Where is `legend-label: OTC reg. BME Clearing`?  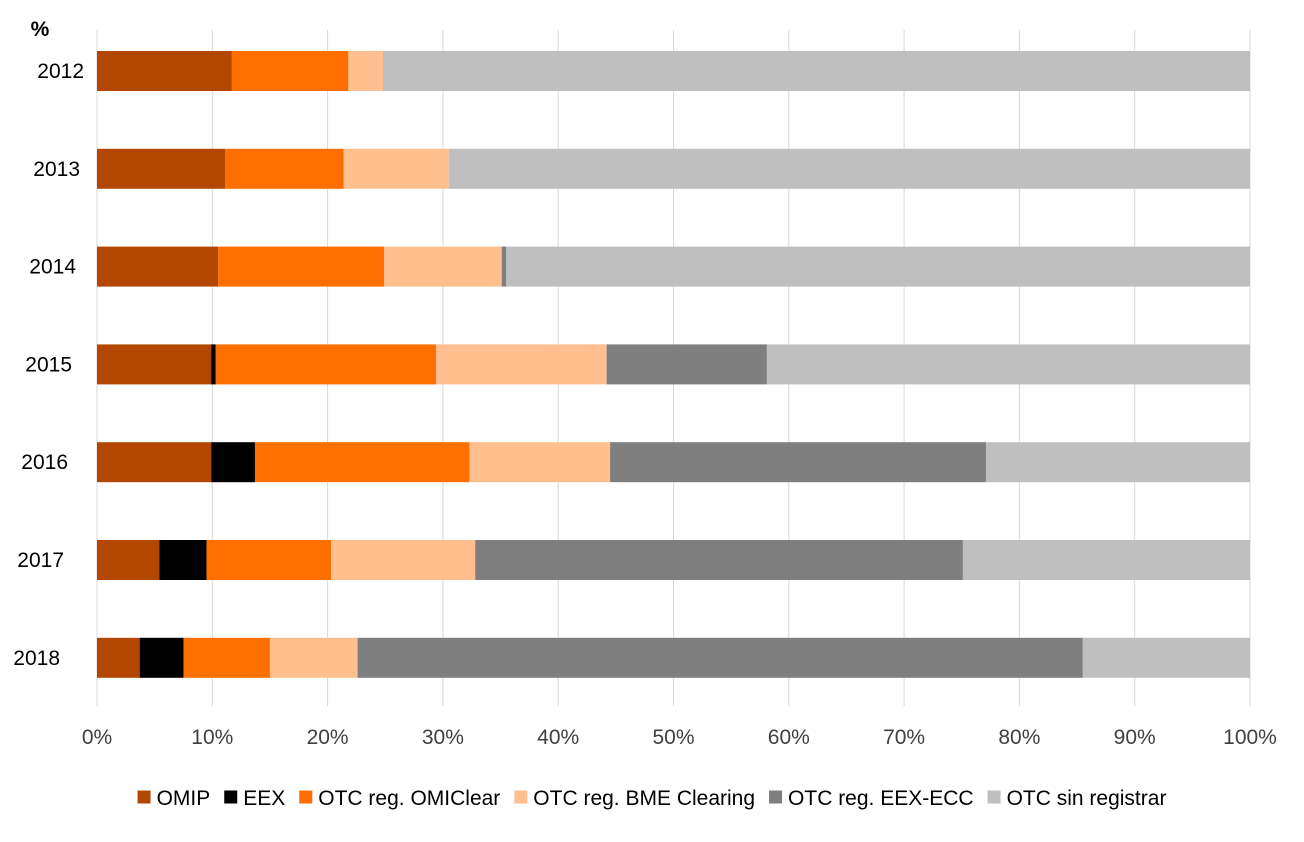 legend-label: OTC reg. BME Clearing is located at coordinates (644, 798).